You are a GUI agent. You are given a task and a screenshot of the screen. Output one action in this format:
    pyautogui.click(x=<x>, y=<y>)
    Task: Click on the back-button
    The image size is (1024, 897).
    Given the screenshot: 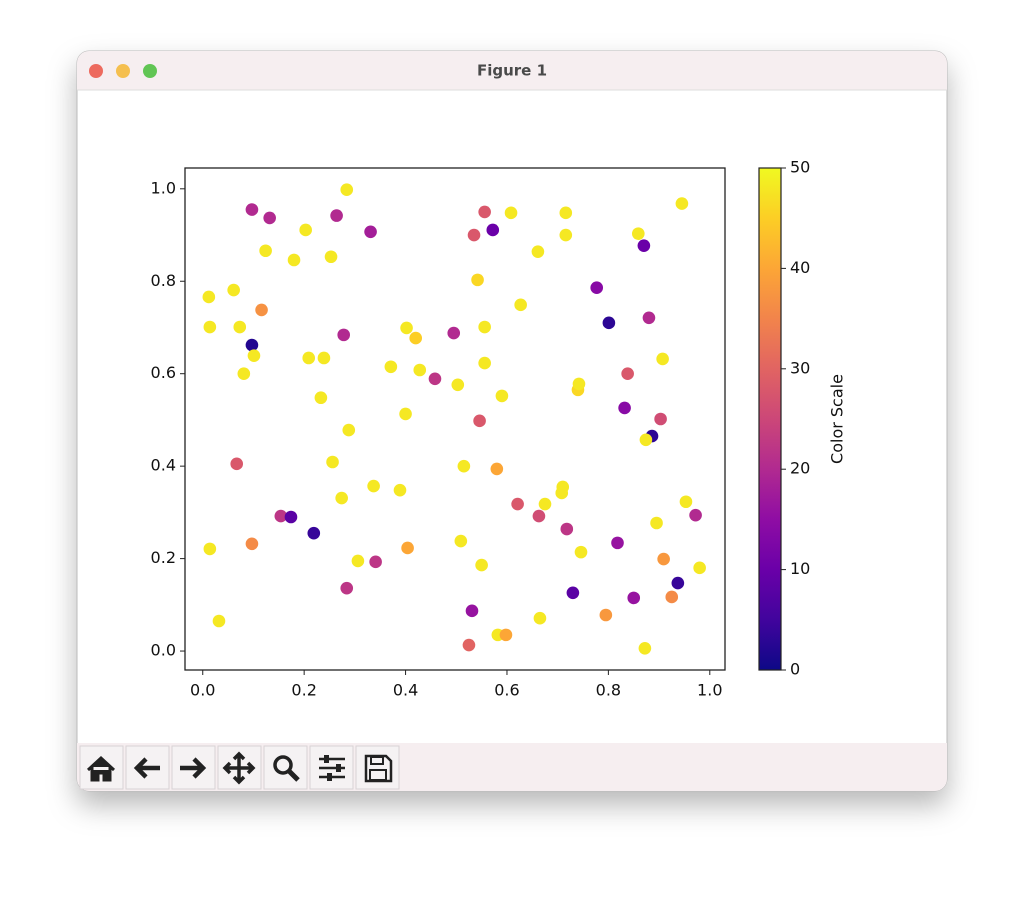 What is the action you would take?
    pyautogui.click(x=147, y=767)
    